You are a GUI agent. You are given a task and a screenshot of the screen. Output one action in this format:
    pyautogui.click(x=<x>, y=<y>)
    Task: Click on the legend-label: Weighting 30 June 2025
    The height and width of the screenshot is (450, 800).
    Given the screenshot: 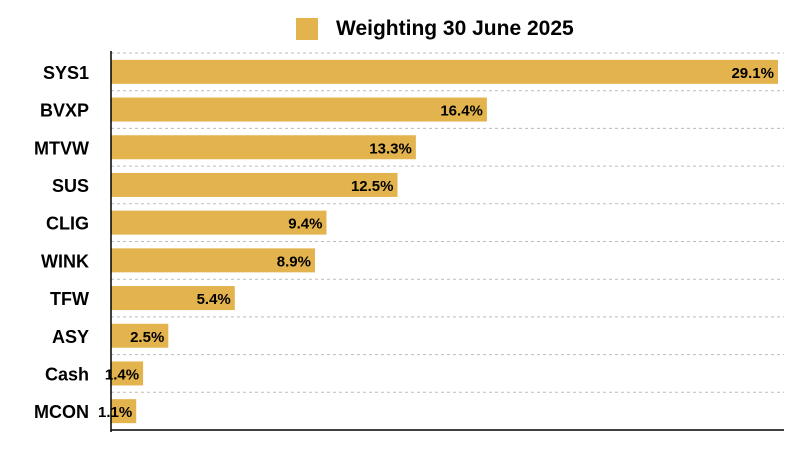 What is the action you would take?
    pyautogui.click(x=455, y=28)
    